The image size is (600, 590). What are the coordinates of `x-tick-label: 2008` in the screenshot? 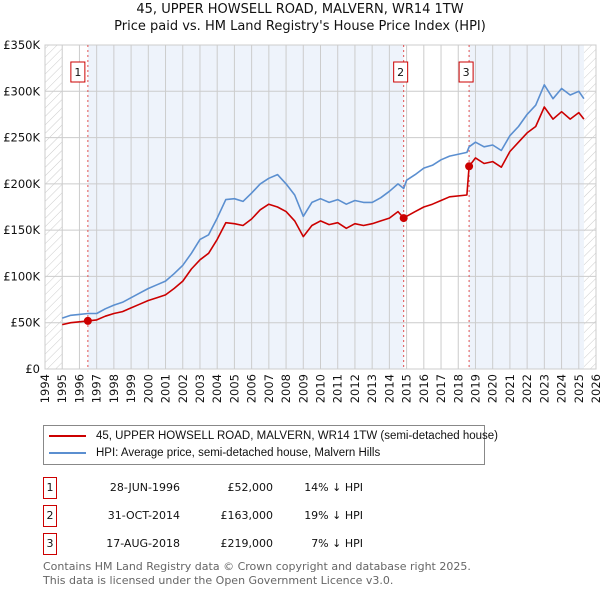 It's located at (286, 388).